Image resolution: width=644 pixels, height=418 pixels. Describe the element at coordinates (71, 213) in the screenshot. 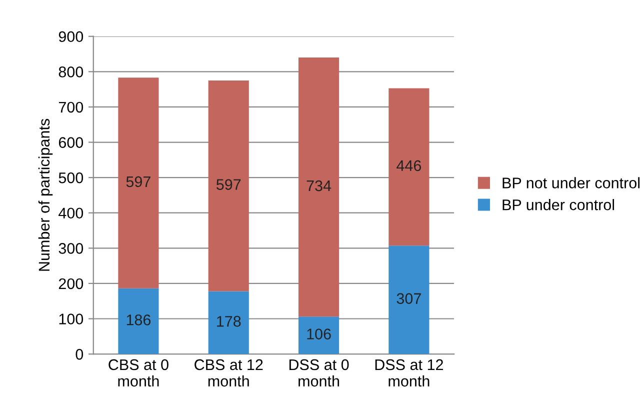

I see `y-tick-label: 400` at that location.